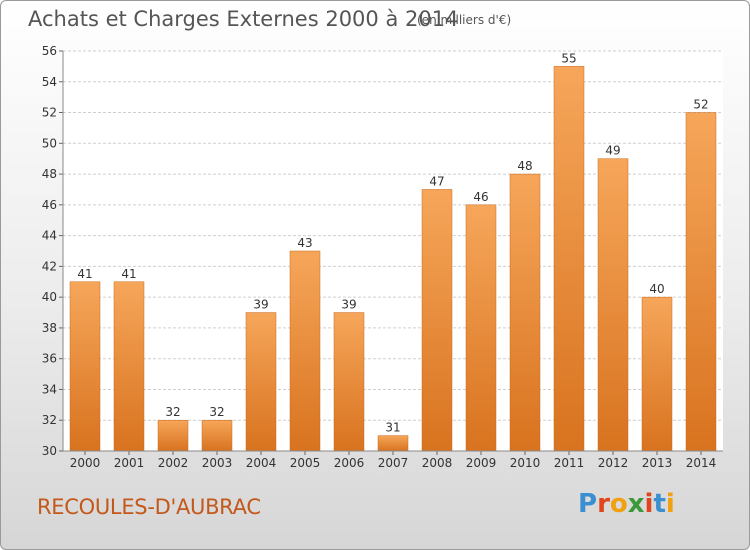 Image resolution: width=750 pixels, height=550 pixels. What do you see at coordinates (656, 289) in the screenshot?
I see `data-label: 40` at bounding box center [656, 289].